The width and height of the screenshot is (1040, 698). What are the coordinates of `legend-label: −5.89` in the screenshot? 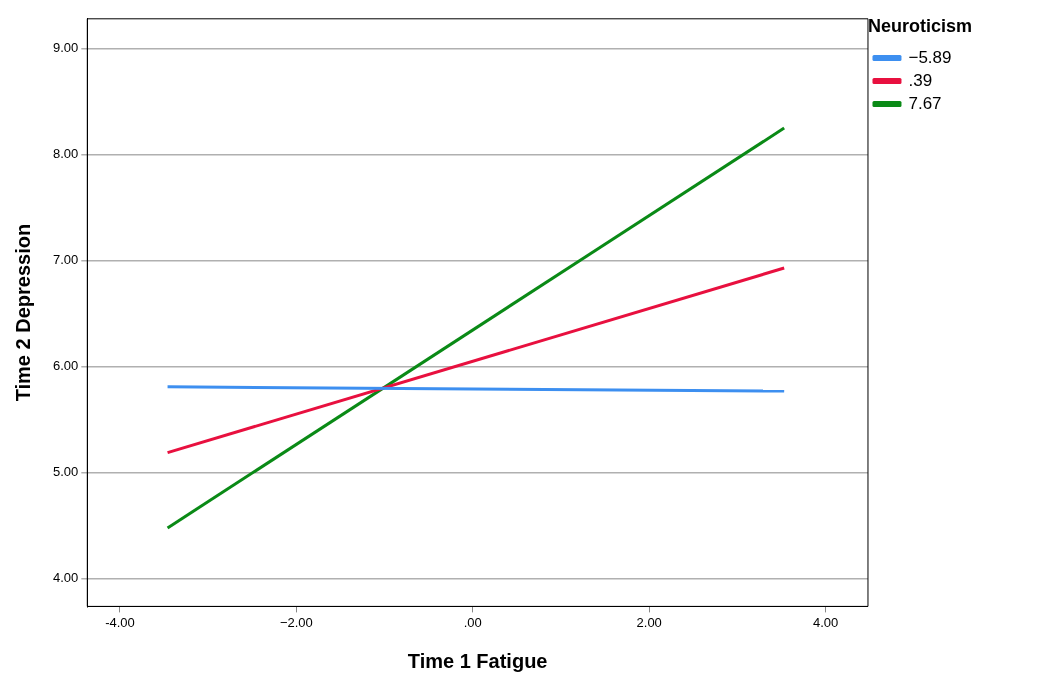 It's located at (930, 57).